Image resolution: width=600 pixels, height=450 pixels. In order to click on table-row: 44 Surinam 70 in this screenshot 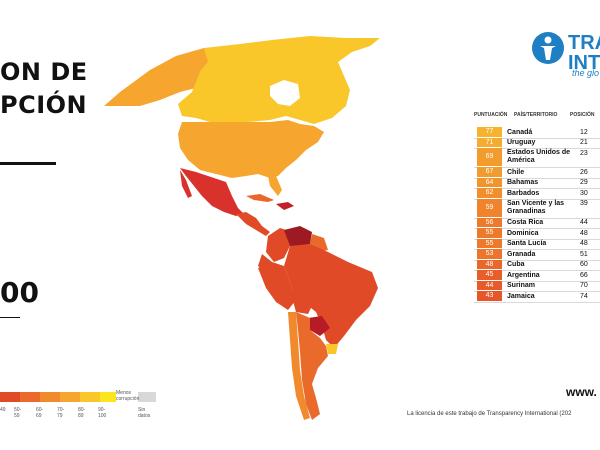, I will do `click(537, 286)`.